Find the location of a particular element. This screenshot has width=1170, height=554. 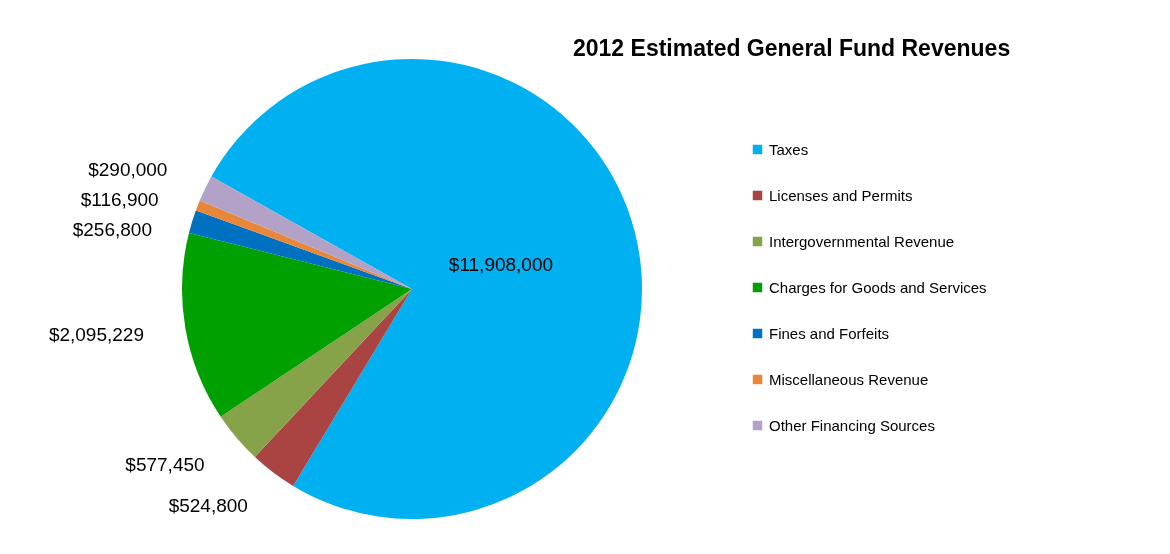

legend-label: Licenses and Permits is located at coordinates (841, 195).